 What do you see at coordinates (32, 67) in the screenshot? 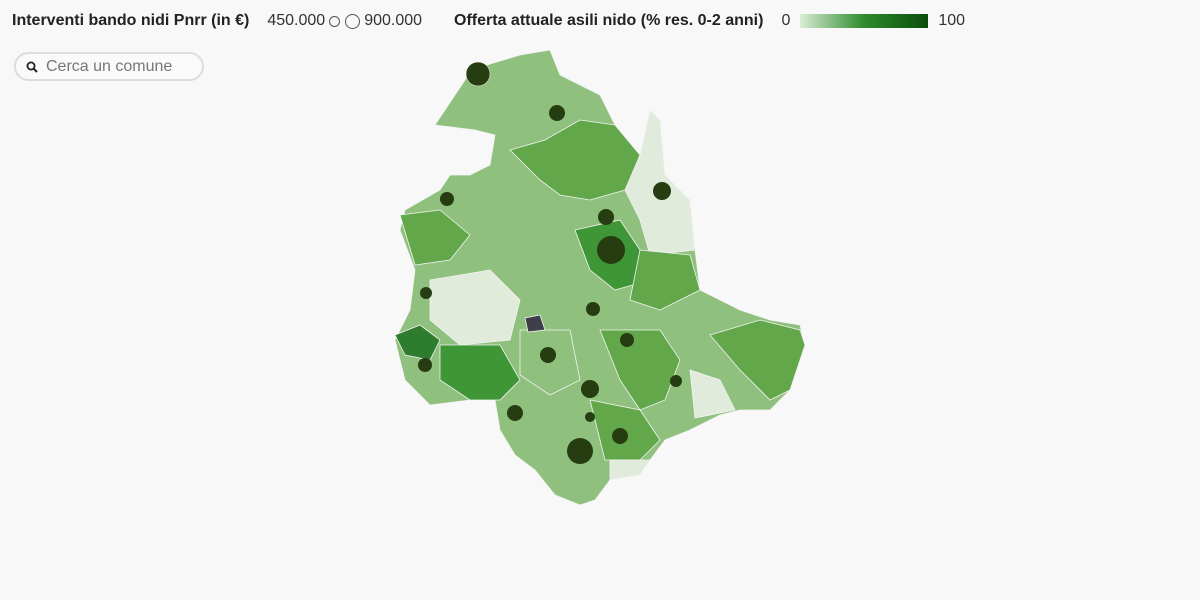
I see `search-icon` at bounding box center [32, 67].